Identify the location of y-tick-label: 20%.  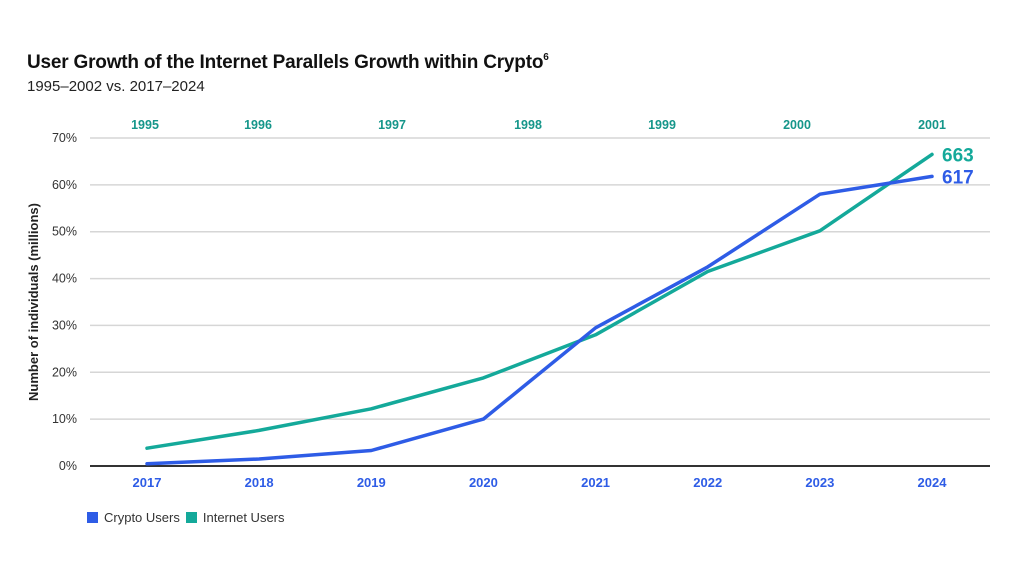
(64, 372).